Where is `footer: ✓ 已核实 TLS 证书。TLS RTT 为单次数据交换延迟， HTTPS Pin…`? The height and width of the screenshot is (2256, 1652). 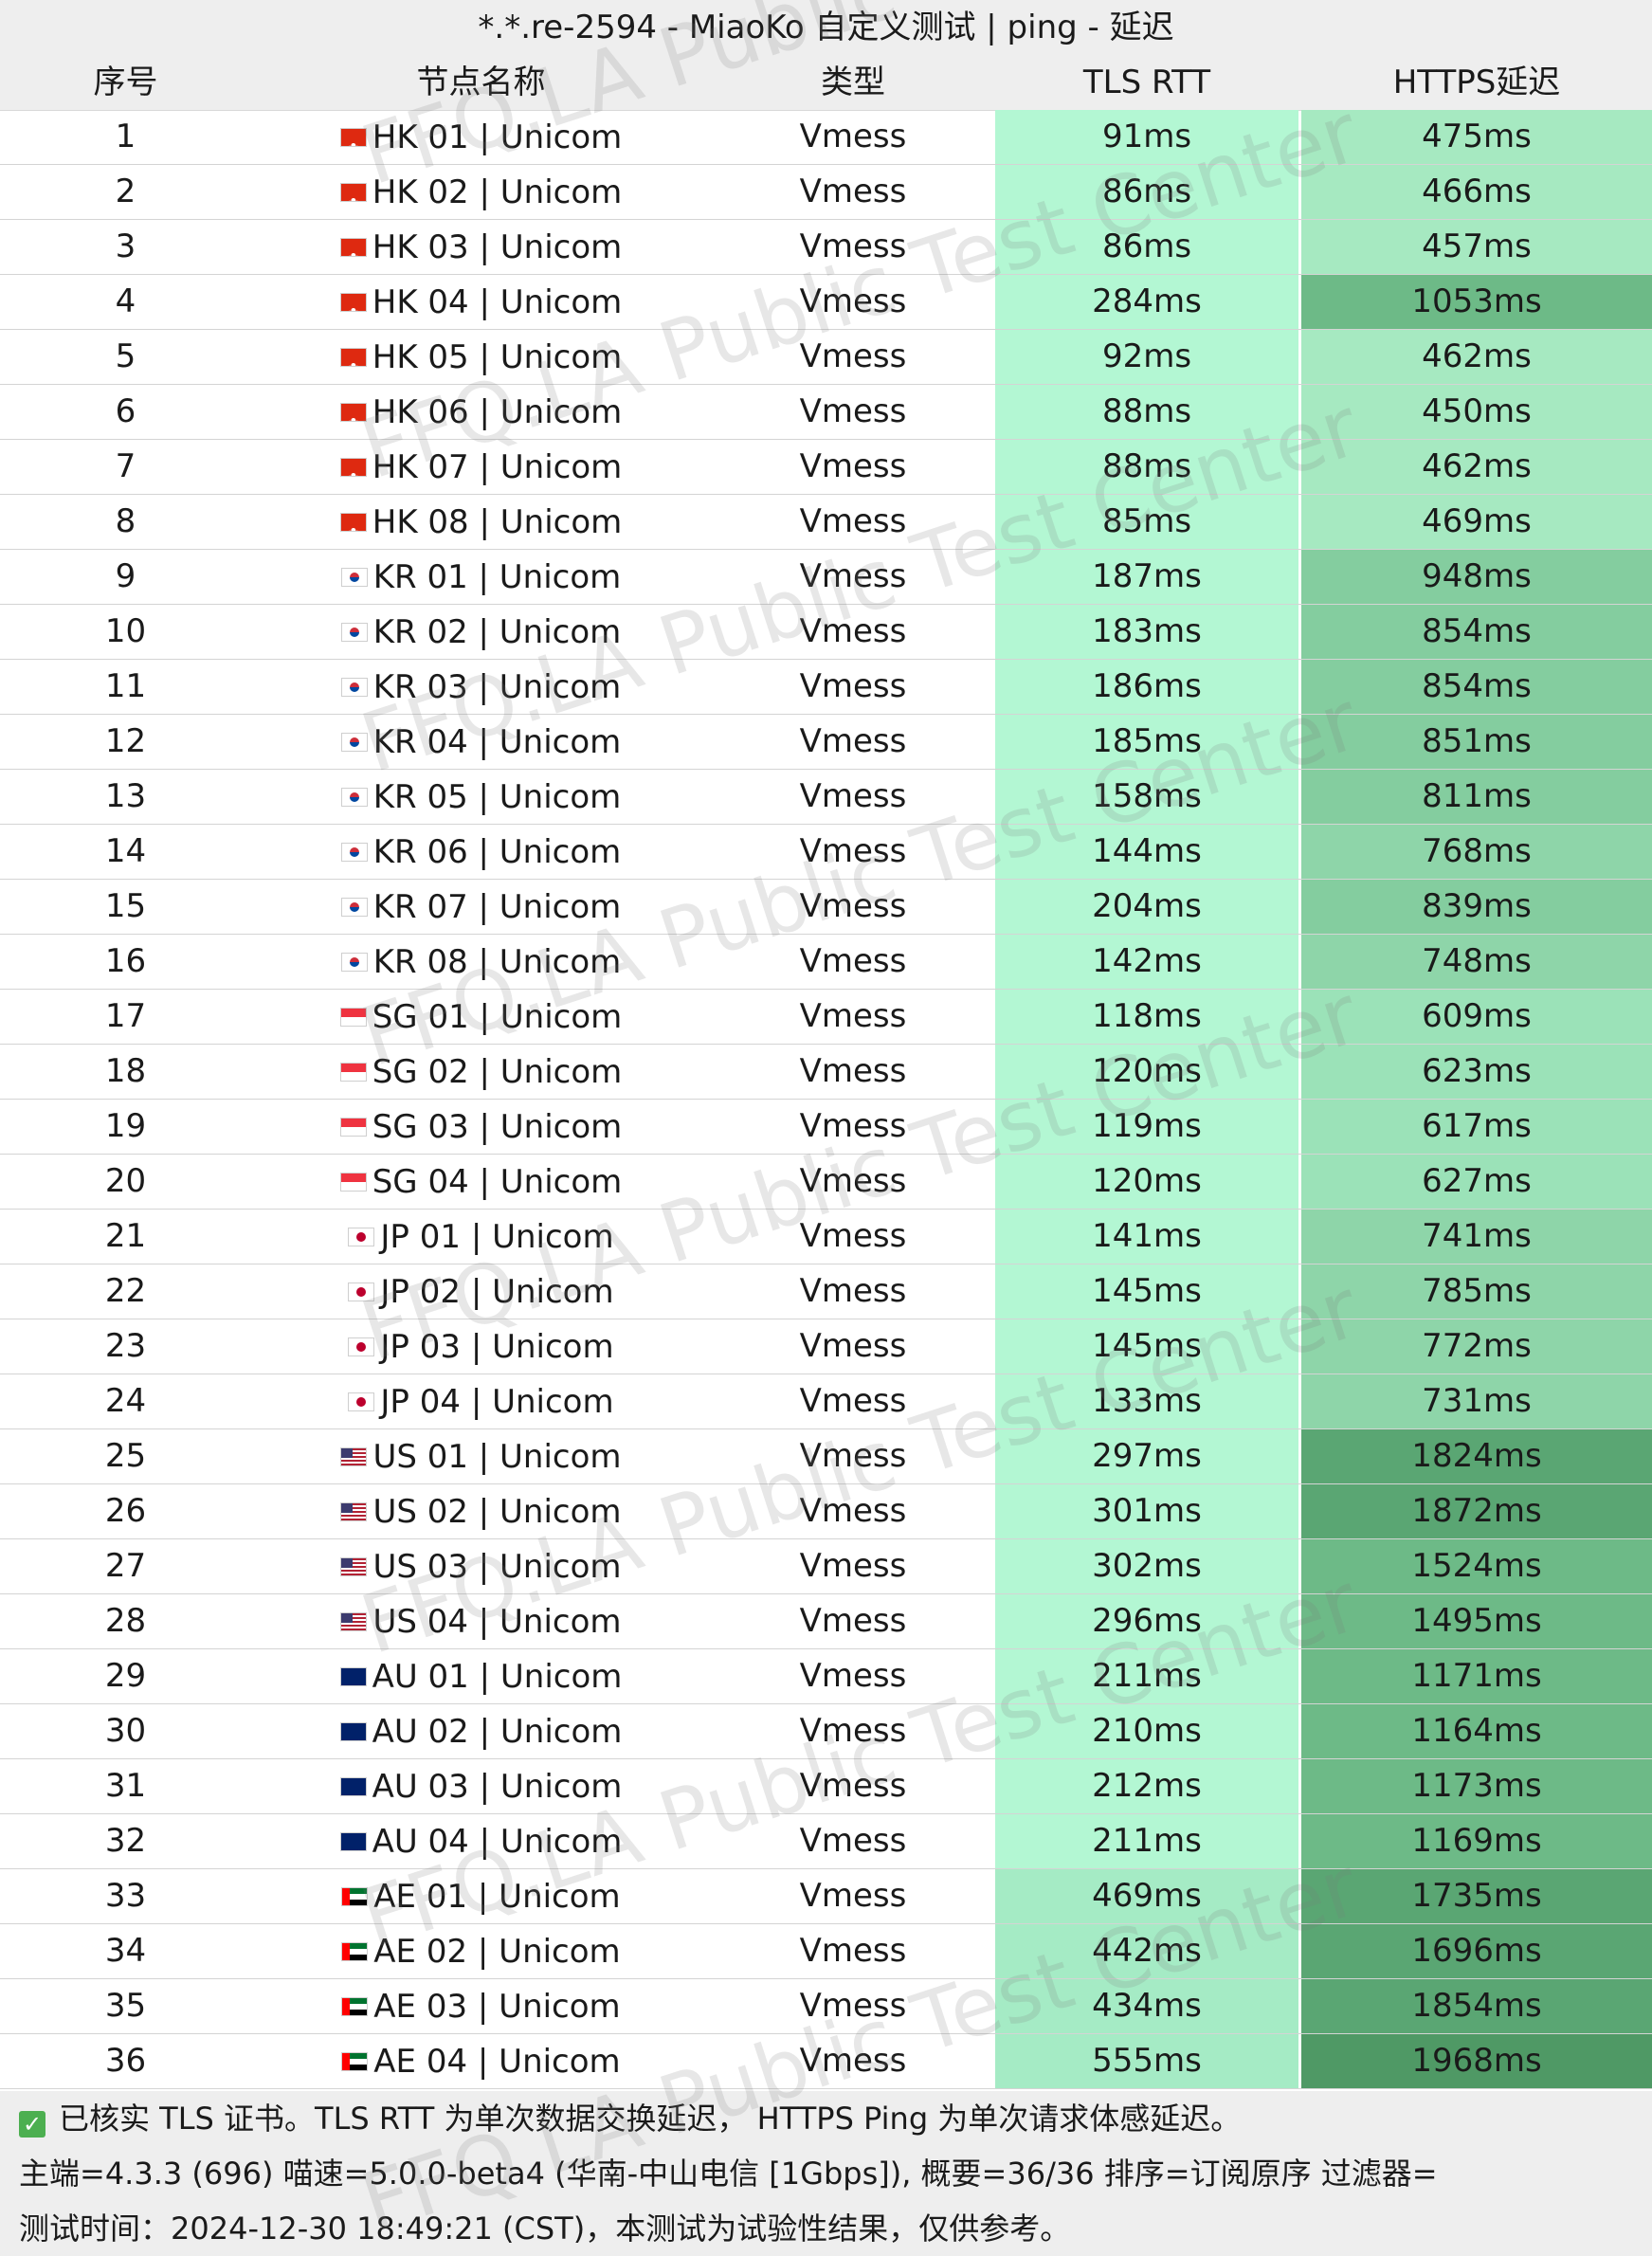
footer: ✓ 已核实 TLS 证书。TLS RTT 为单次数据交换延迟， HTTPS Pin… is located at coordinates (826, 2173).